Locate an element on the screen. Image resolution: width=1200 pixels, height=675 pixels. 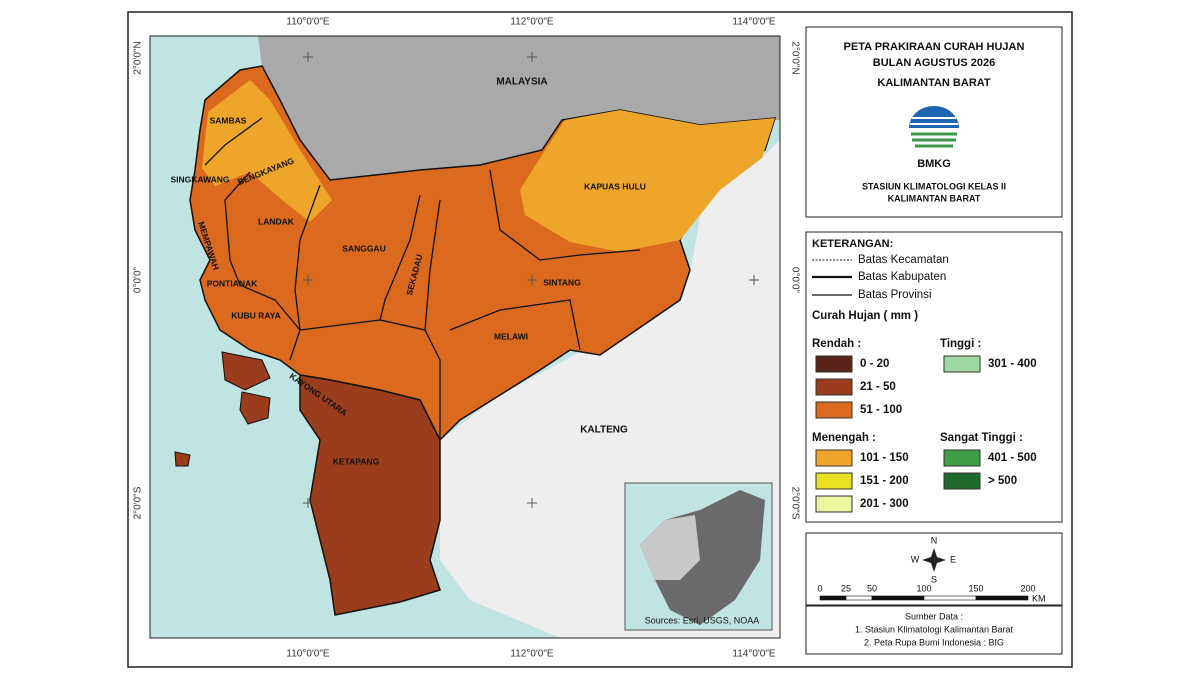
title-line: KALIMANTAN BARAT is located at coordinates (934, 83).